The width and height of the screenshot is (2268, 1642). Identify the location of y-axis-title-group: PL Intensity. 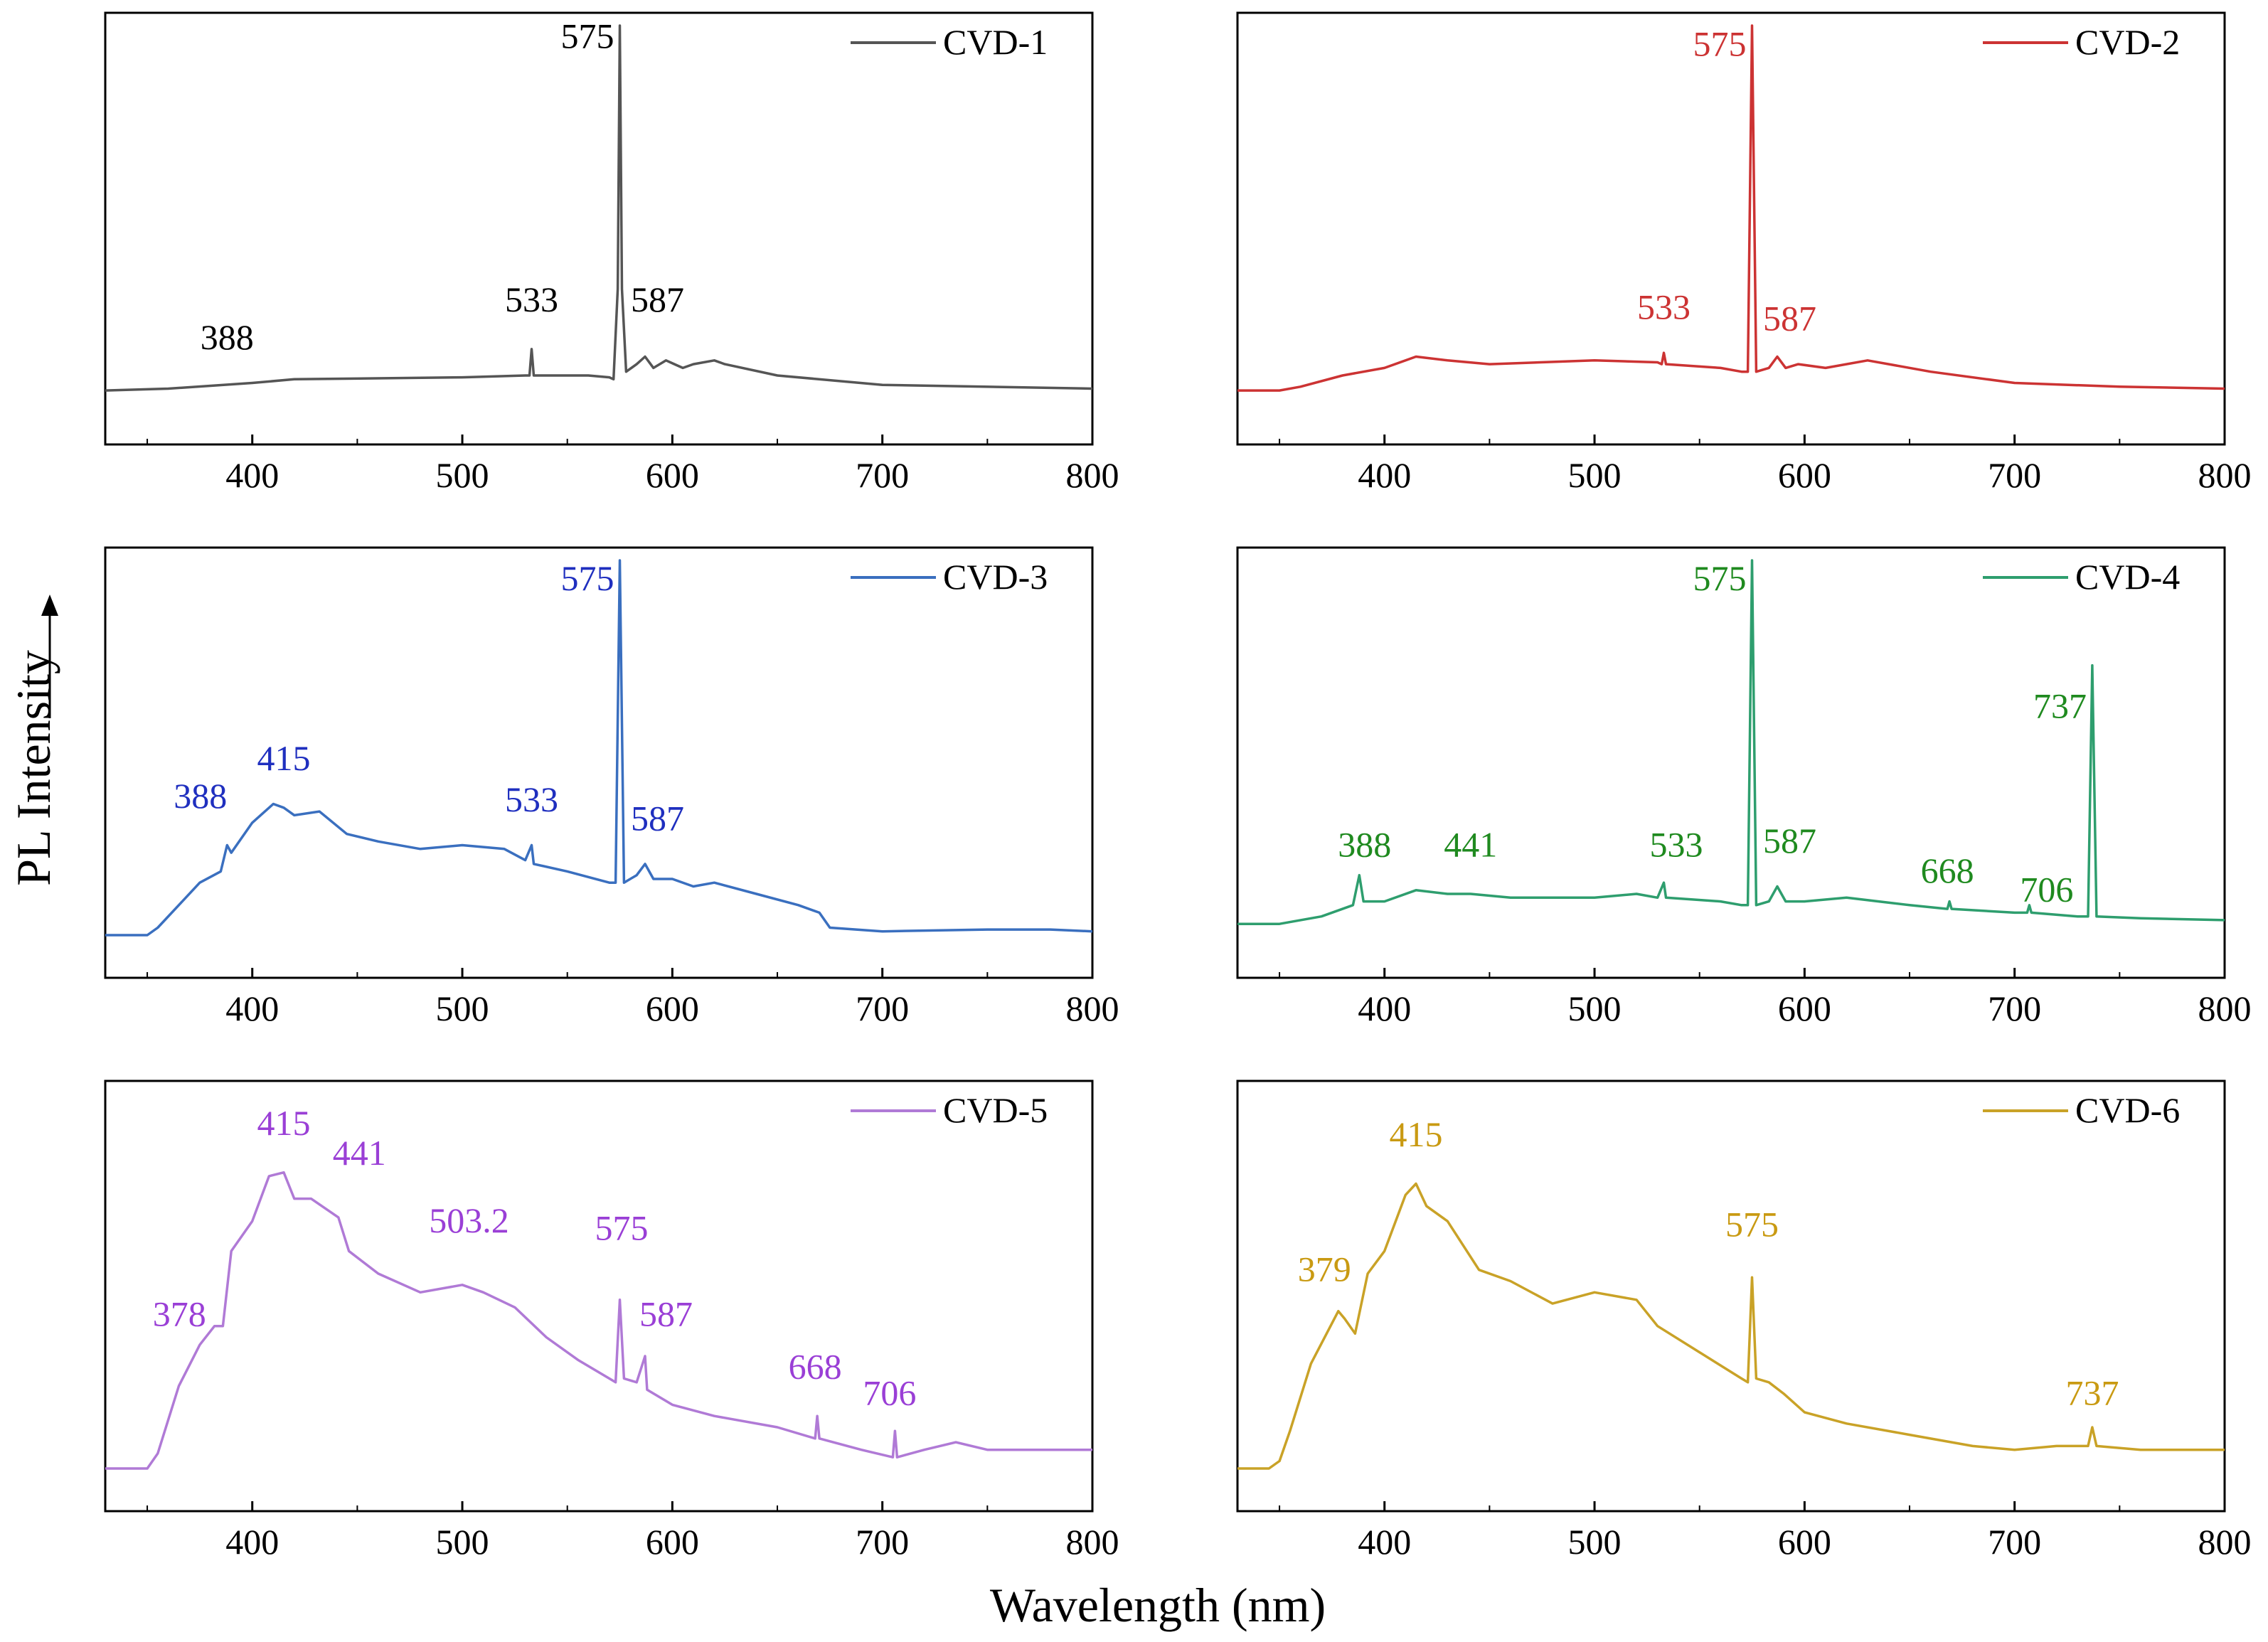
(33, 740).